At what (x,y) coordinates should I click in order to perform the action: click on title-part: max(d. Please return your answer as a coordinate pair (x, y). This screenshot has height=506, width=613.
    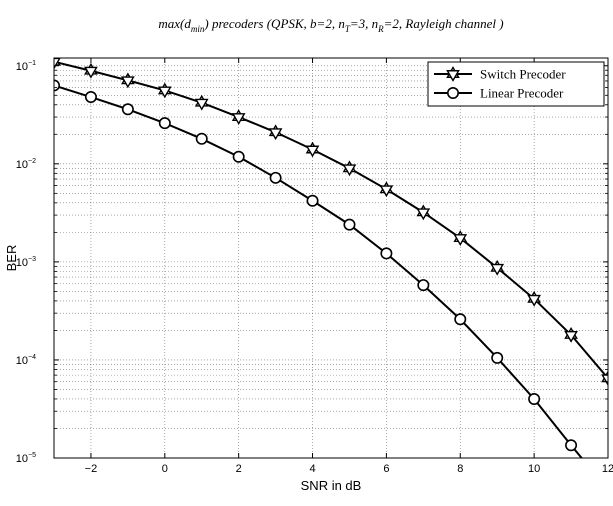
    Looking at the image, I should click on (174, 23).